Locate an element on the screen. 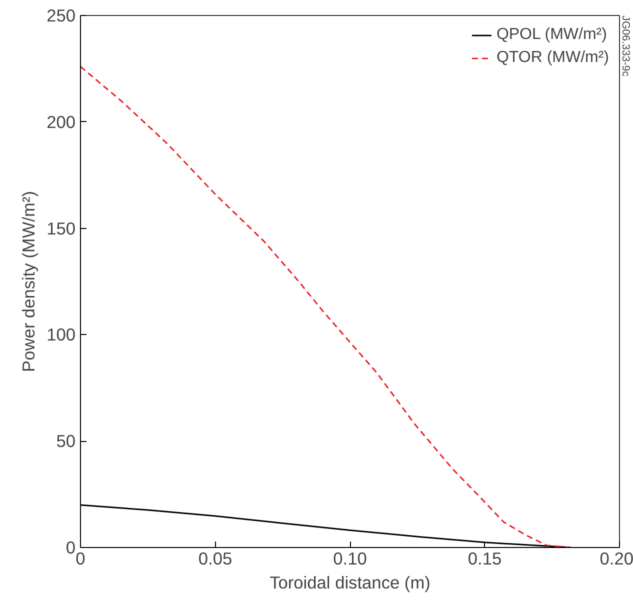 The height and width of the screenshot is (602, 633). x-tick-label: 0.20 is located at coordinates (616, 558).